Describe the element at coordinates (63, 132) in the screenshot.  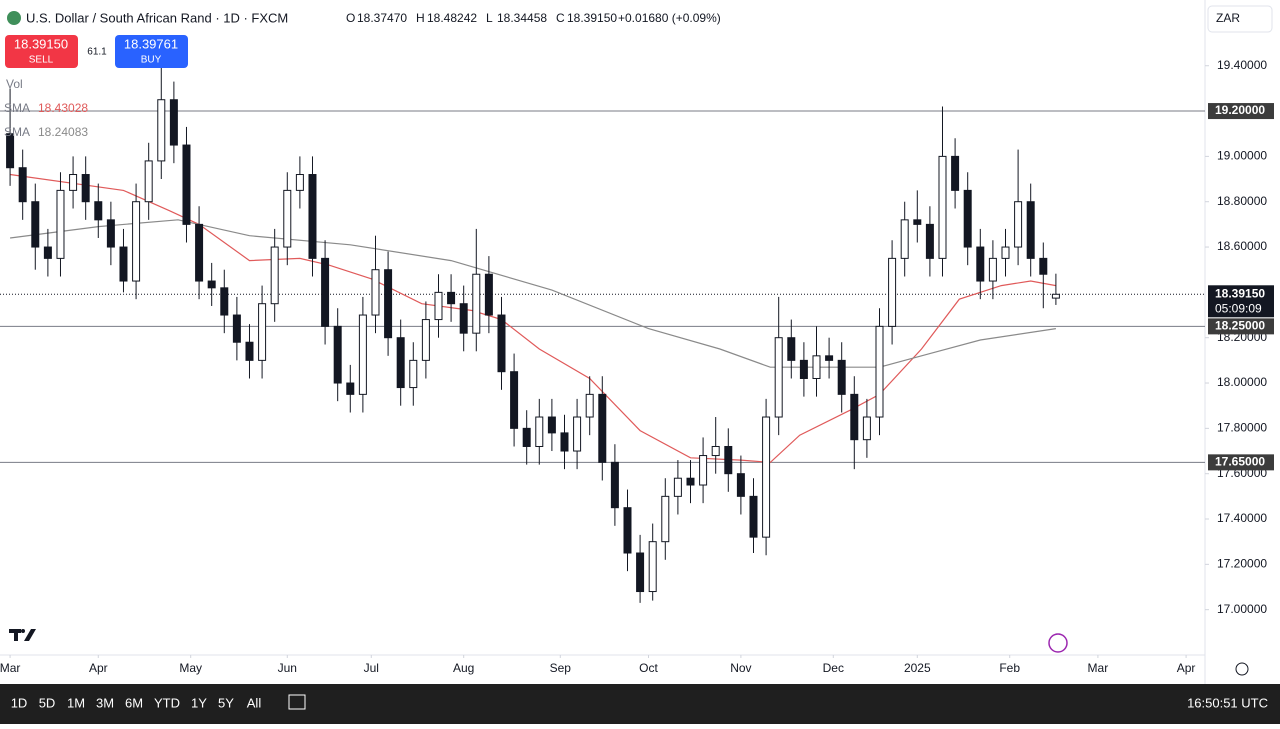
I see `legend-value: 18.24083` at that location.